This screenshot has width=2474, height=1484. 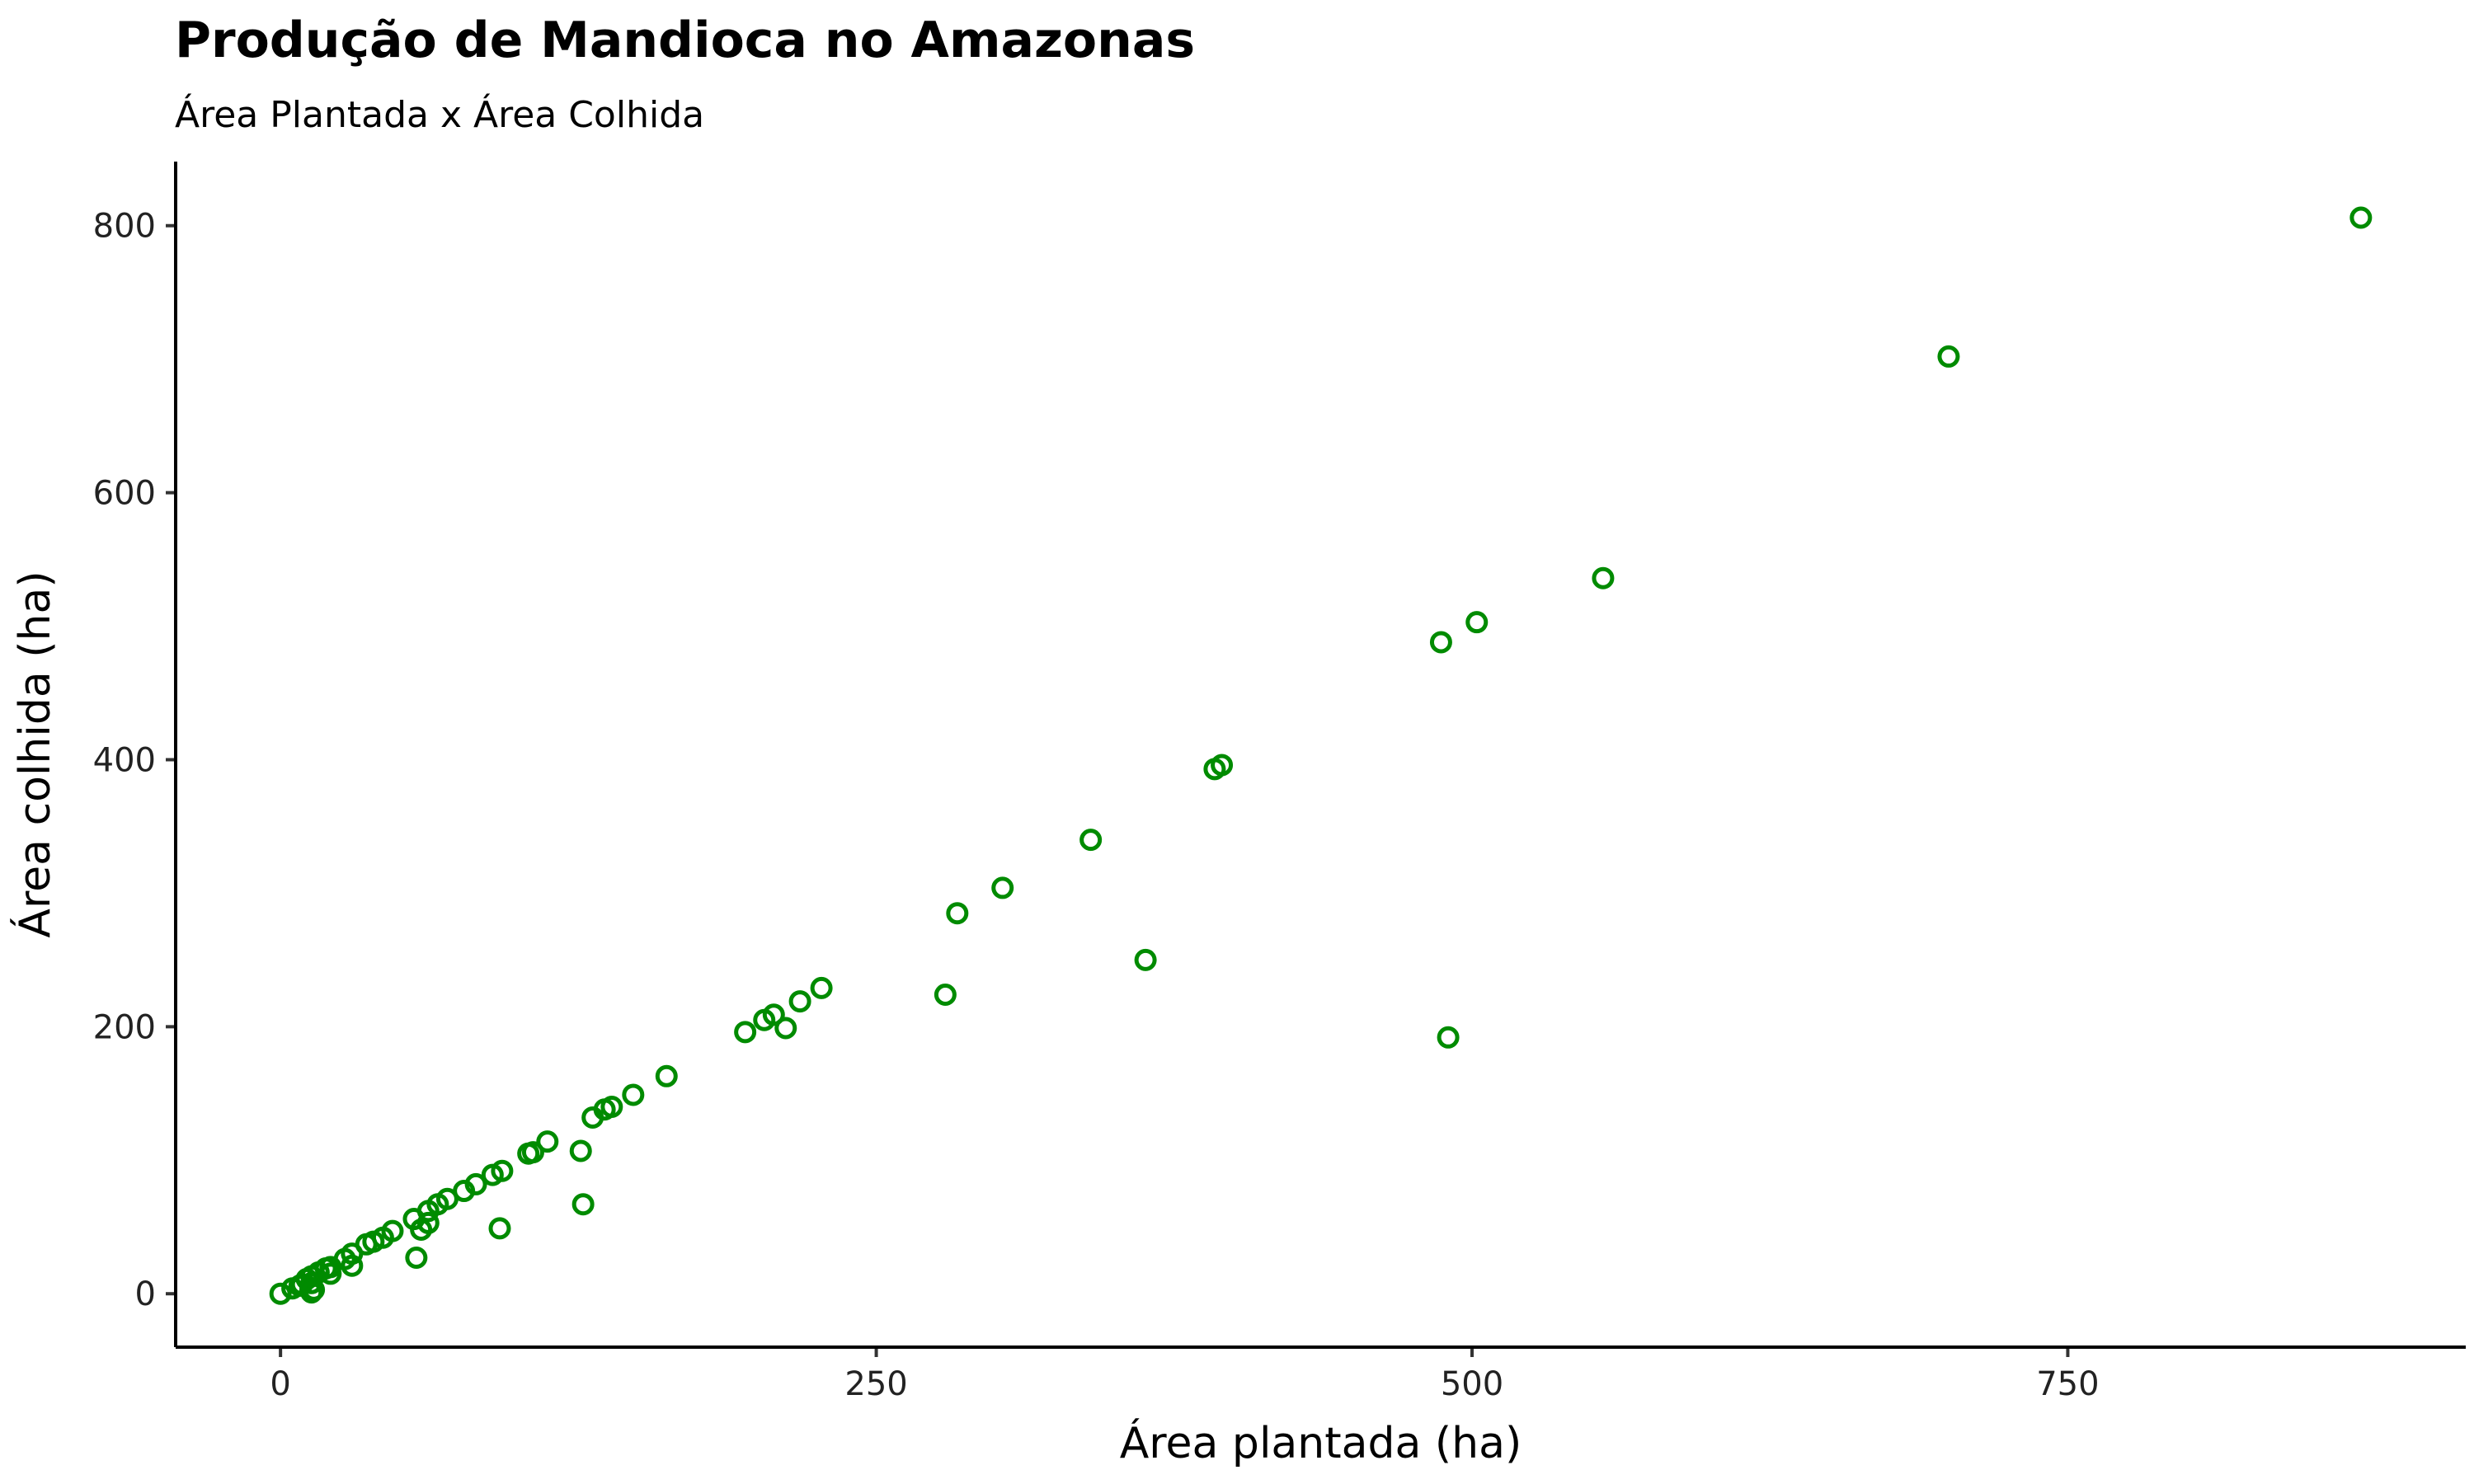 What do you see at coordinates (124, 760) in the screenshot?
I see `y-tick-label: 400` at bounding box center [124, 760].